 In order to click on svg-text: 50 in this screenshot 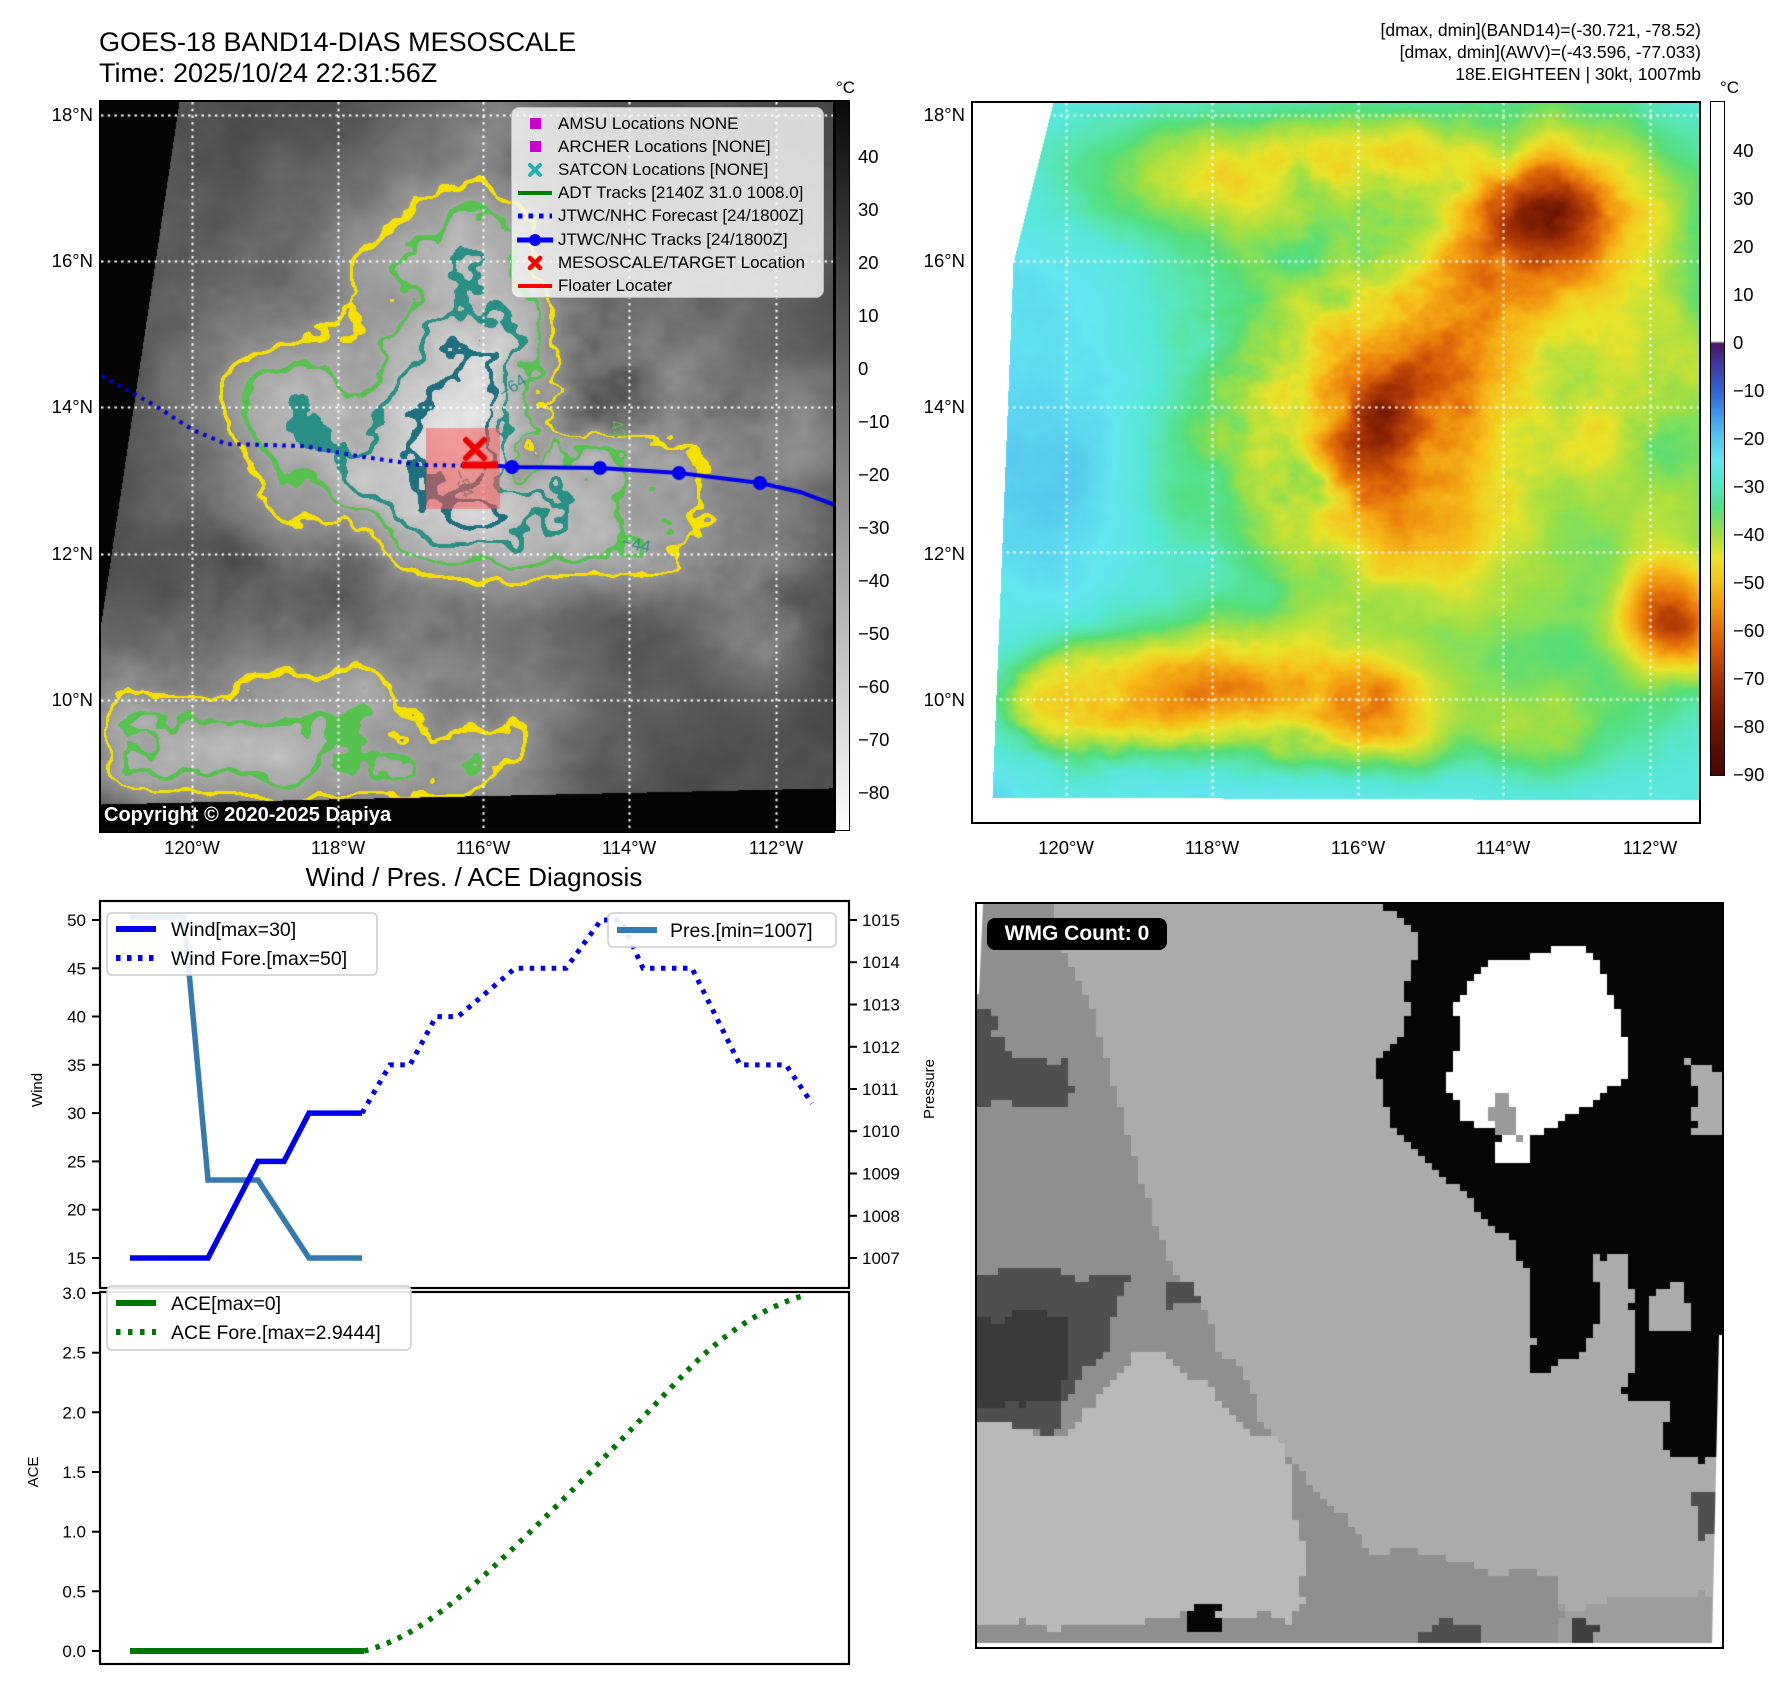, I will do `click(76, 920)`.